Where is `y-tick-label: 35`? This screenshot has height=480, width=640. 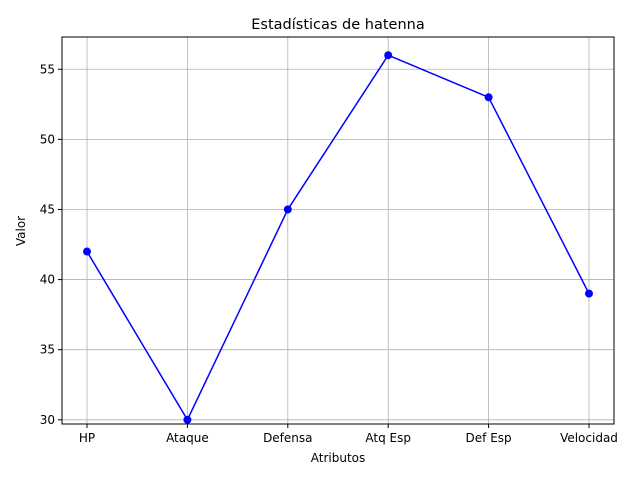
y-tick-label: 35 is located at coordinates (47, 350).